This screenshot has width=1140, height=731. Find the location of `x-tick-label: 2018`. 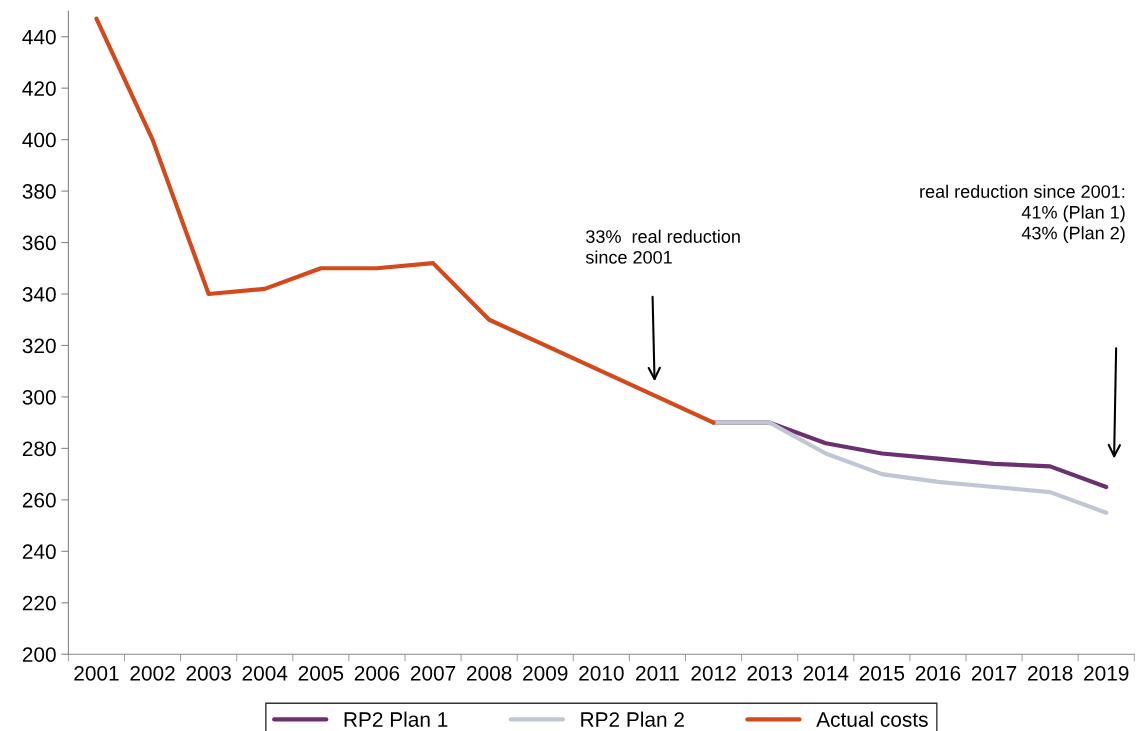

x-tick-label: 2018 is located at coordinates (1050, 673).